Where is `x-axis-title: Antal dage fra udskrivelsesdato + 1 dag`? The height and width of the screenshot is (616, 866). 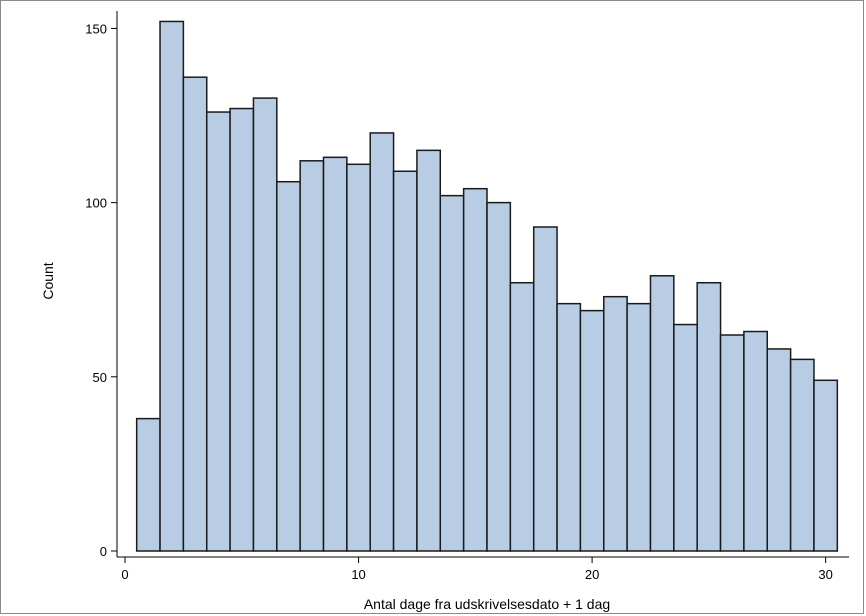 x-axis-title: Antal dage fra udskrivelsesdato + 1 dag is located at coordinates (487, 604).